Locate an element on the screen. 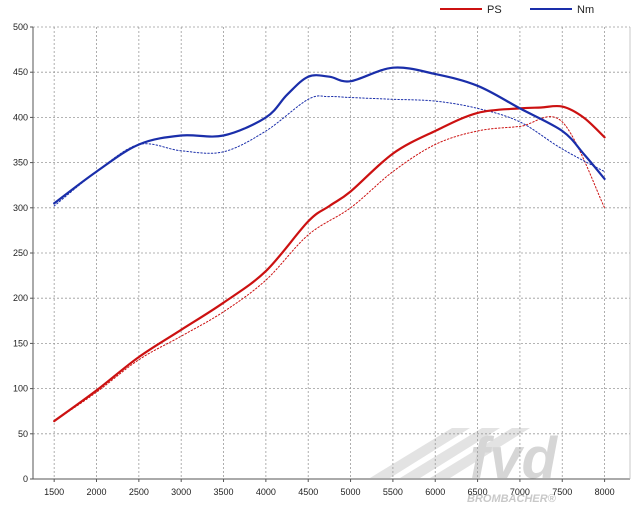 Image resolution: width=640 pixels, height=510 pixels. x-tick-label: 2000 is located at coordinates (96, 492).